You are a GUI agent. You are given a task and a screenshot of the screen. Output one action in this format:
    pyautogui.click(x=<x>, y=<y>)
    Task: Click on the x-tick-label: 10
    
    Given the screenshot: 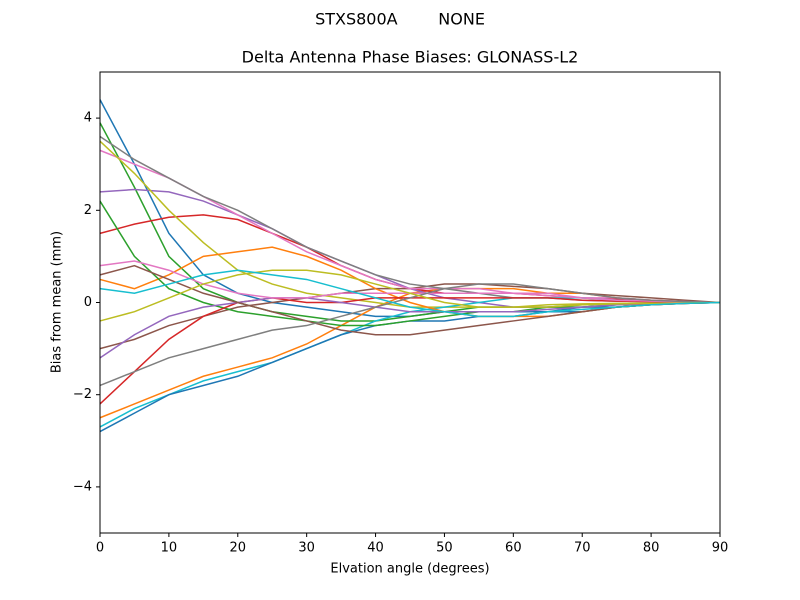 What is the action you would take?
    pyautogui.click(x=169, y=548)
    